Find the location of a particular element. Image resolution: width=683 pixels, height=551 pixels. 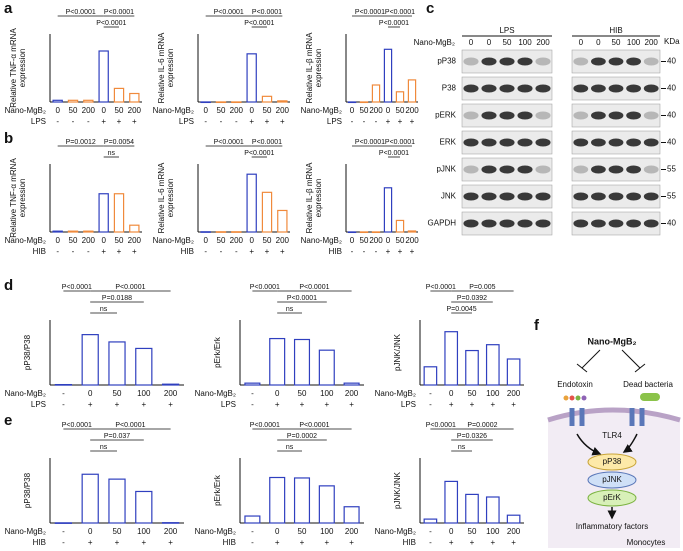

row-label: Nano-MgB₂ is located at coordinates (215, 531).